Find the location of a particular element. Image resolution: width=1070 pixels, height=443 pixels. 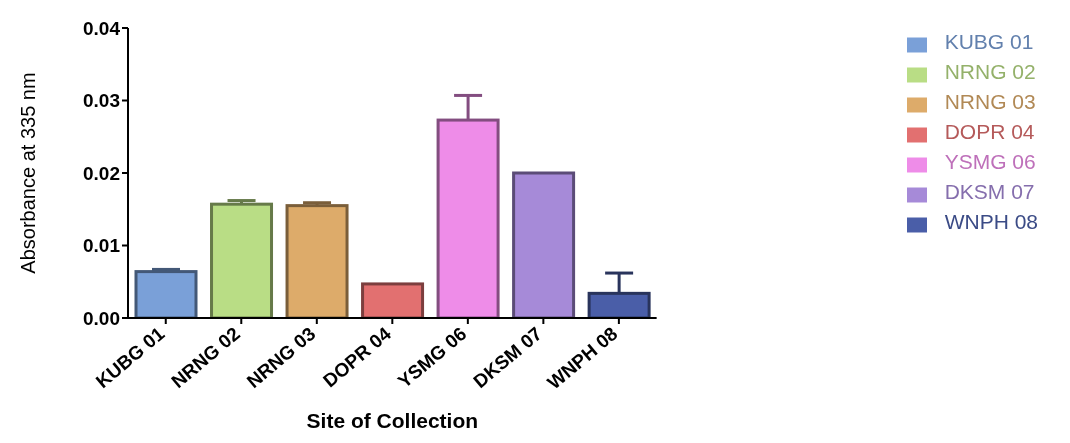

legend-label: WNPH 08 is located at coordinates (991, 221).